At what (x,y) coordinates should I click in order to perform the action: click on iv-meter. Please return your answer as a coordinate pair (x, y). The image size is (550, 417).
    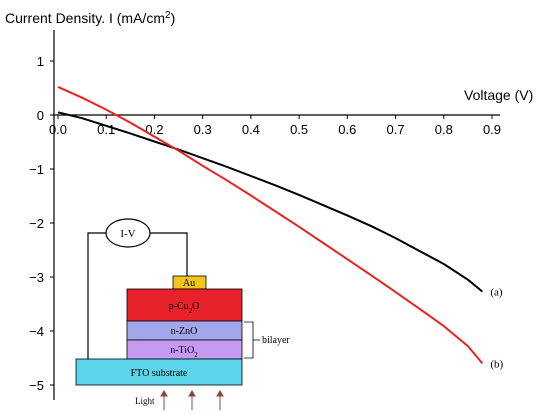
    Looking at the image, I should click on (128, 233).